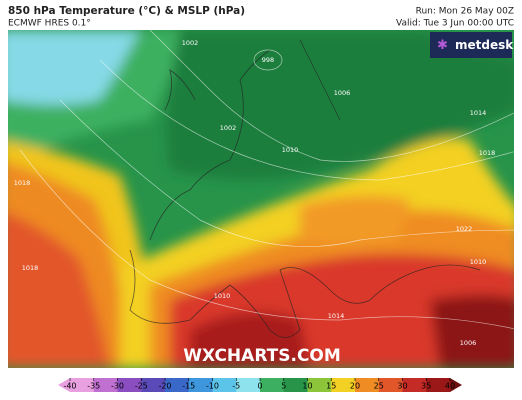 The image size is (522, 400). I want to click on colorbar: -40 -35 -30 -25 -20 -15 -10 -5 0 5 10 15 20 25 30 35 40, so click(260, 385).